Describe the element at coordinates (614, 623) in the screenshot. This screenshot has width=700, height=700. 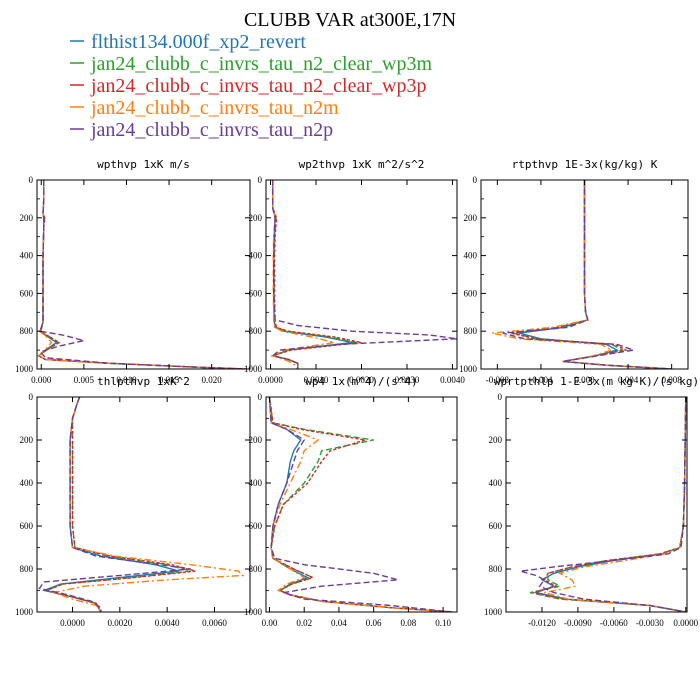
I see `x-tick-label: -0.0060` at that location.